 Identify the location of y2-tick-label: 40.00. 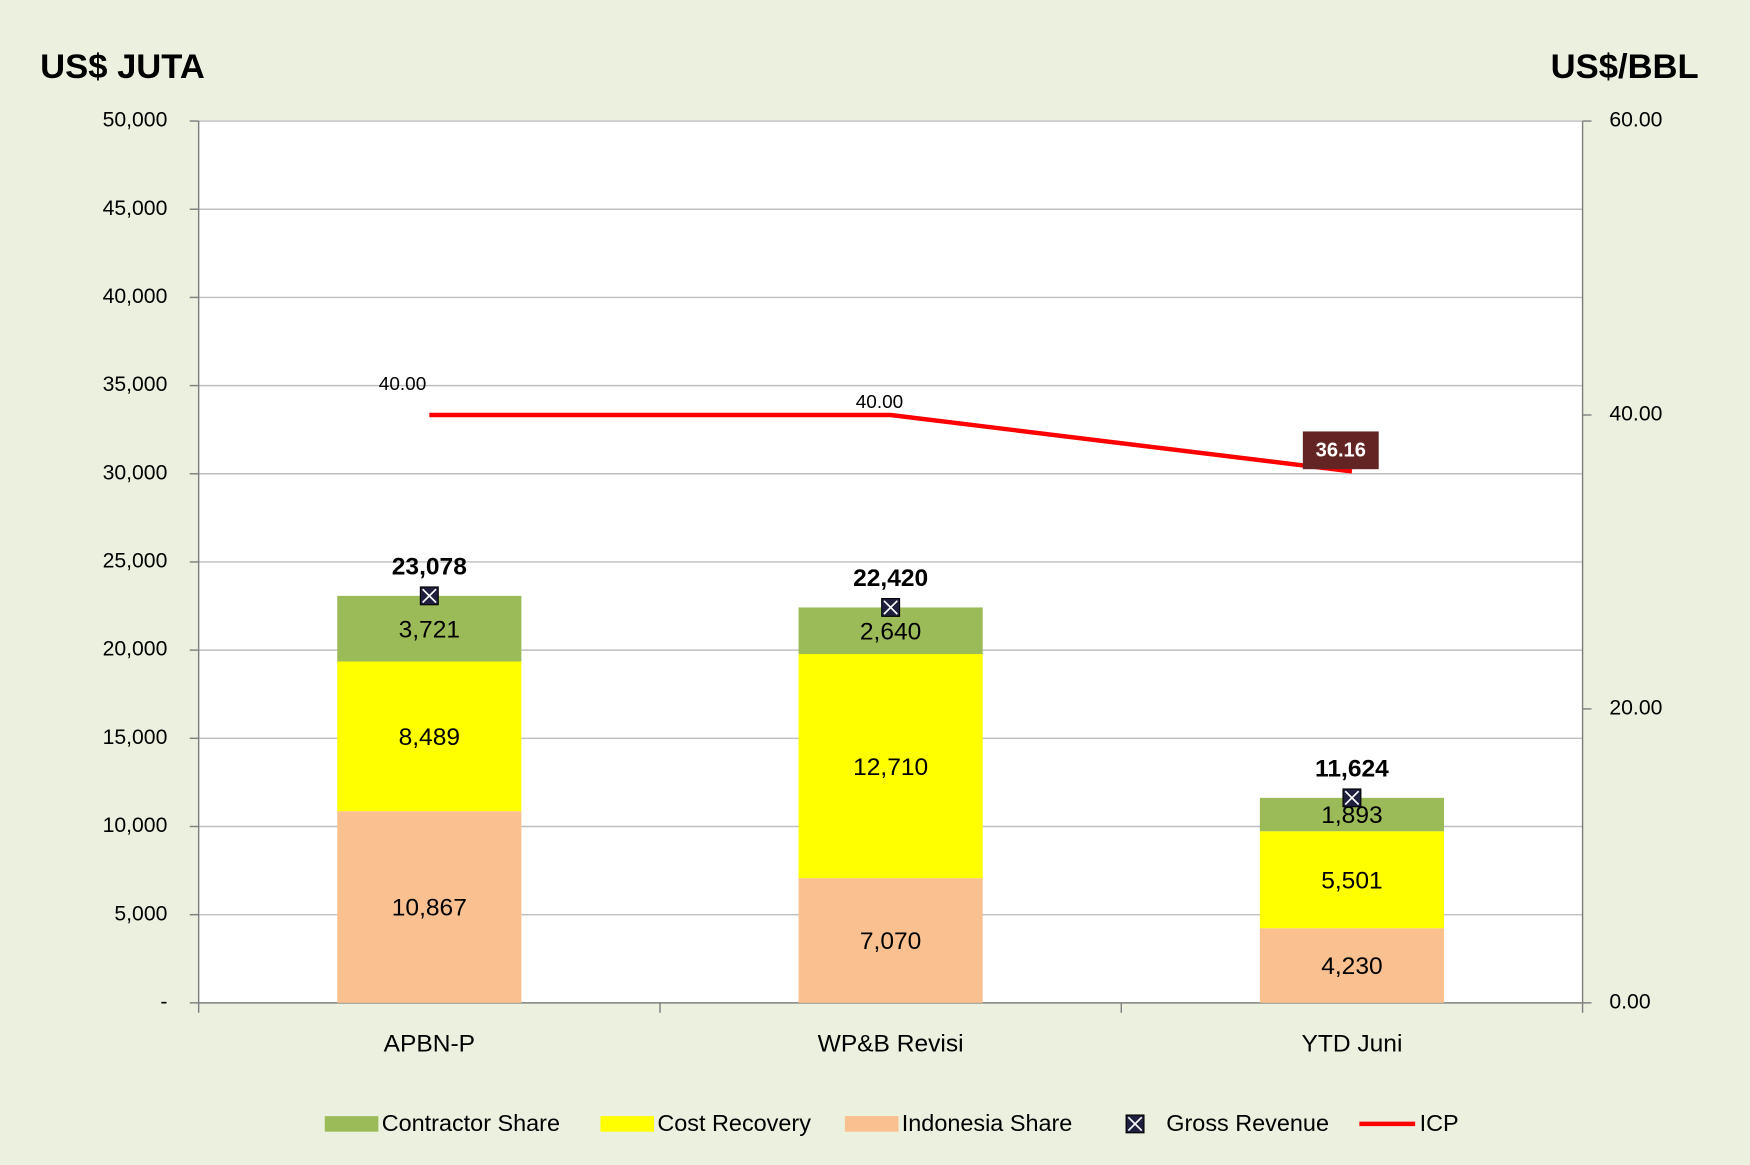
(1635, 414).